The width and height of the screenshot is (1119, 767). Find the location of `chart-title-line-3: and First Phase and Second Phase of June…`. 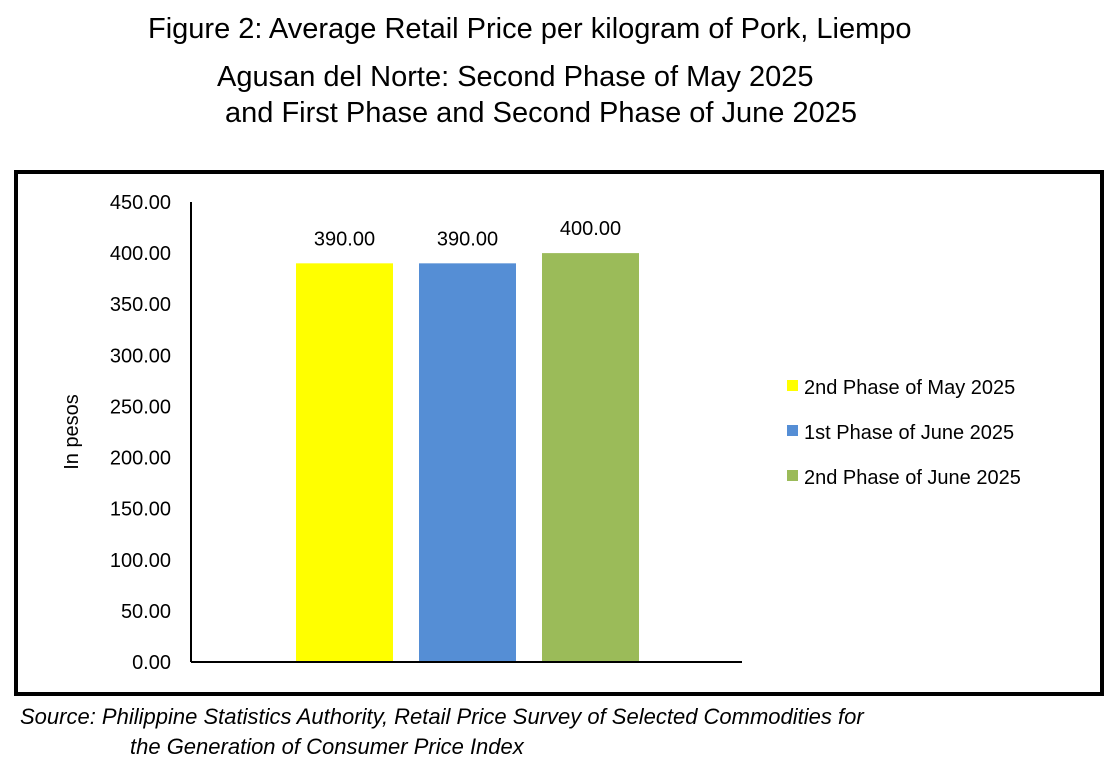

chart-title-line-3: and First Phase and Second Phase of June… is located at coordinates (541, 113).